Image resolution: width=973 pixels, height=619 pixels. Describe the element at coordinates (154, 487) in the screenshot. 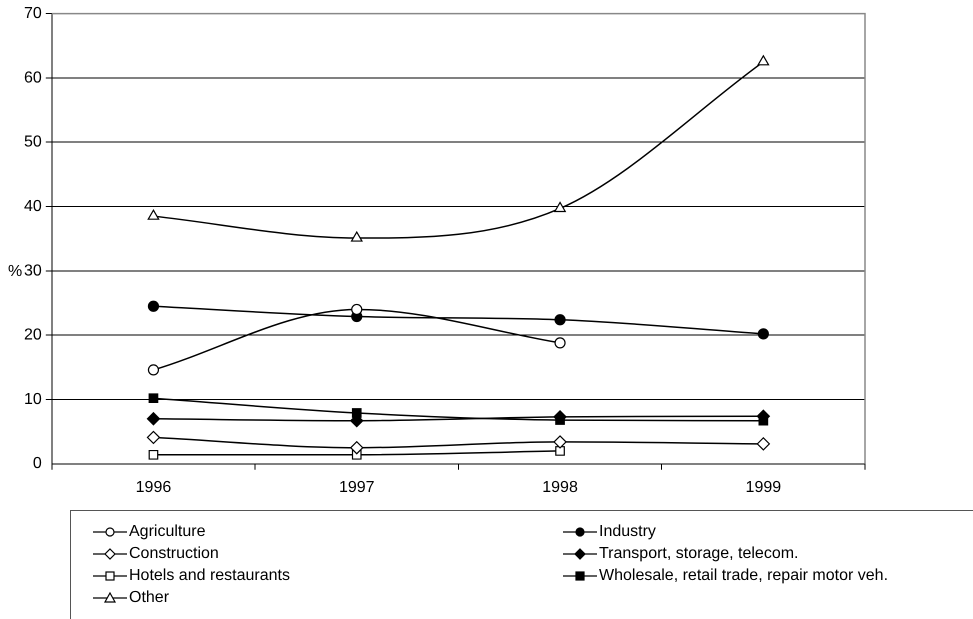

I see `x-tick-label: 1996` at that location.